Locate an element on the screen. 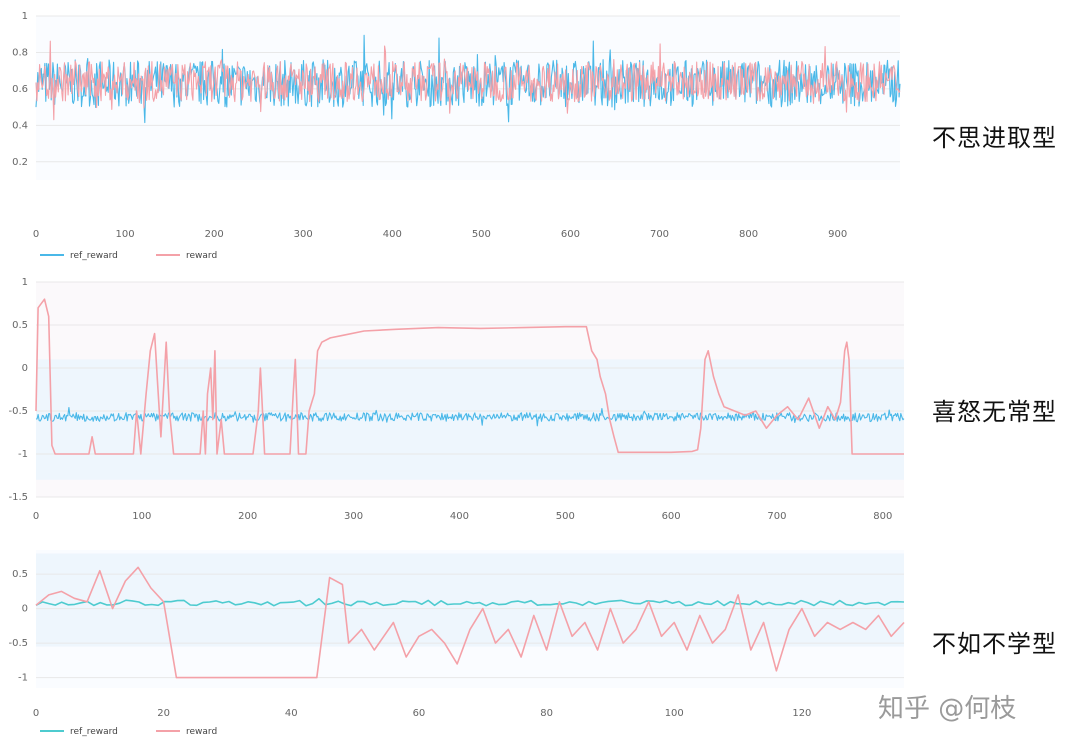 The width and height of the screenshot is (1080, 749). x-tick-label: 20 is located at coordinates (163, 713).